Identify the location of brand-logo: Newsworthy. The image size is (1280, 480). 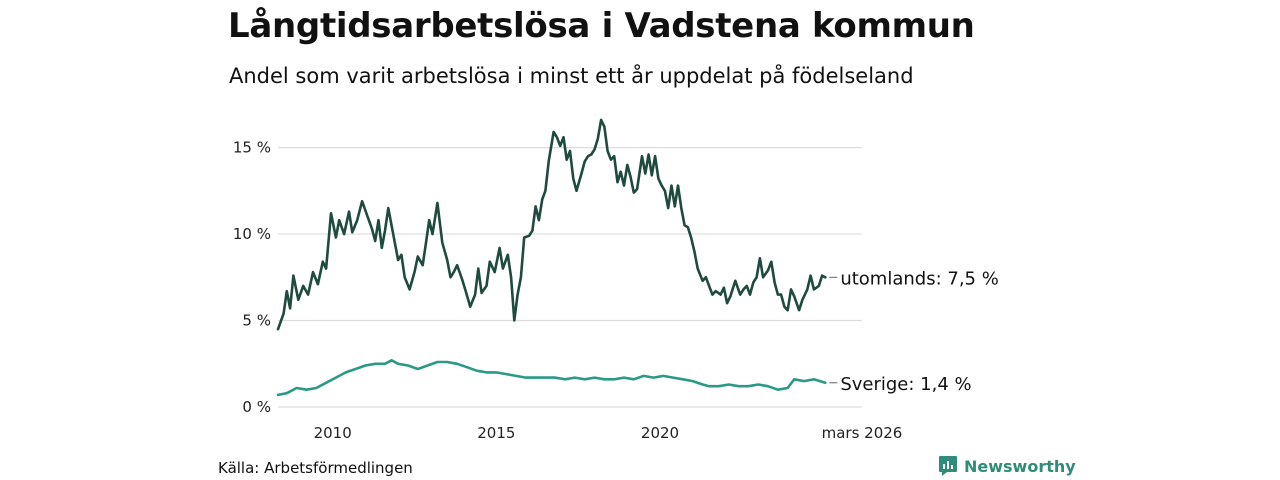
(1007, 466).